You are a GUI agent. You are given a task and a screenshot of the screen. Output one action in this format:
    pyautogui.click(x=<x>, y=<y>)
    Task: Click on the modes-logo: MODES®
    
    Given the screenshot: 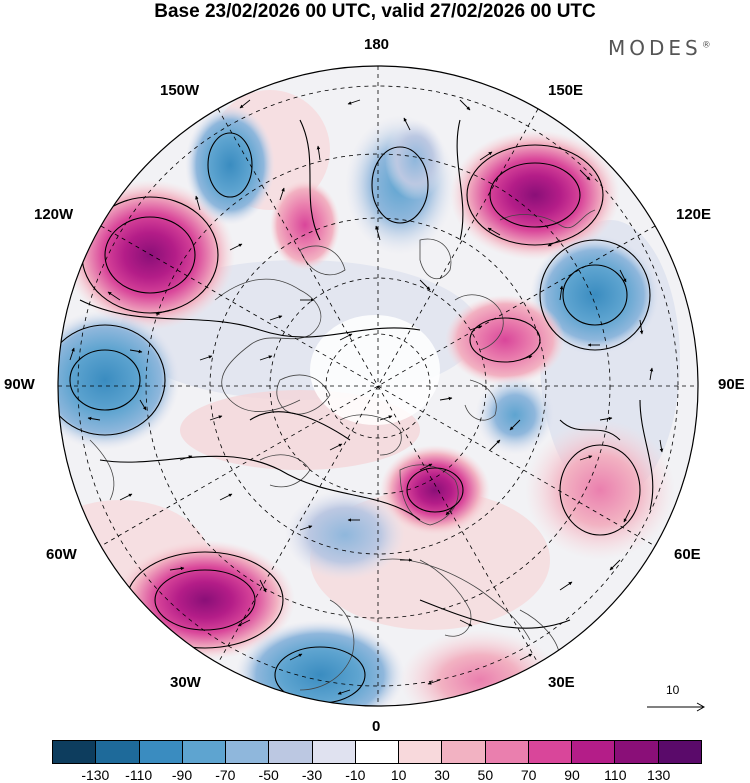 What is the action you would take?
    pyautogui.click(x=661, y=48)
    